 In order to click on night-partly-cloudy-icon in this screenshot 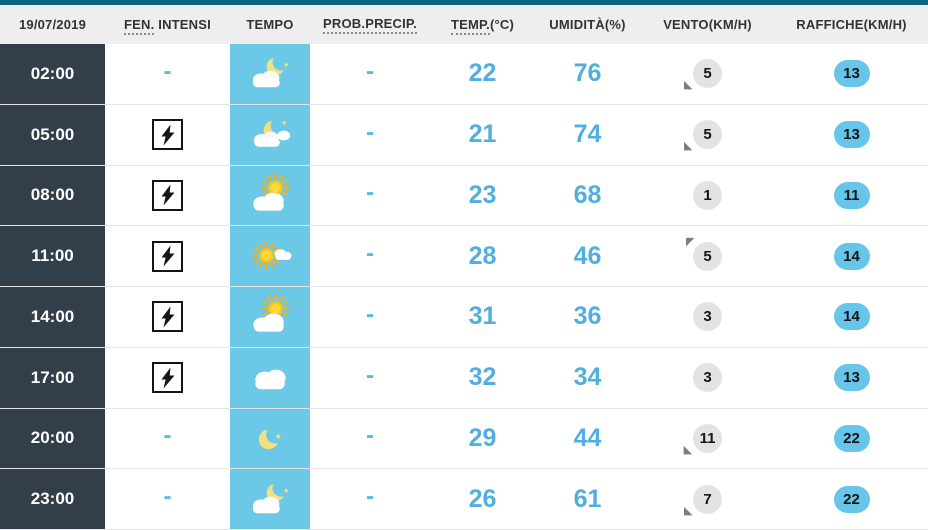, I will do `click(270, 73)`.